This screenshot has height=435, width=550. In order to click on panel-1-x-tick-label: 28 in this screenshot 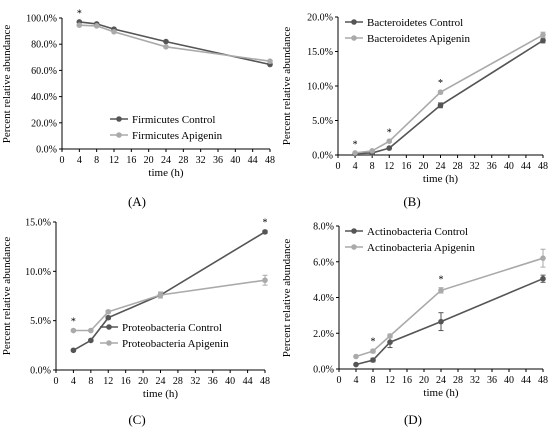, I will do `click(183, 160)`.